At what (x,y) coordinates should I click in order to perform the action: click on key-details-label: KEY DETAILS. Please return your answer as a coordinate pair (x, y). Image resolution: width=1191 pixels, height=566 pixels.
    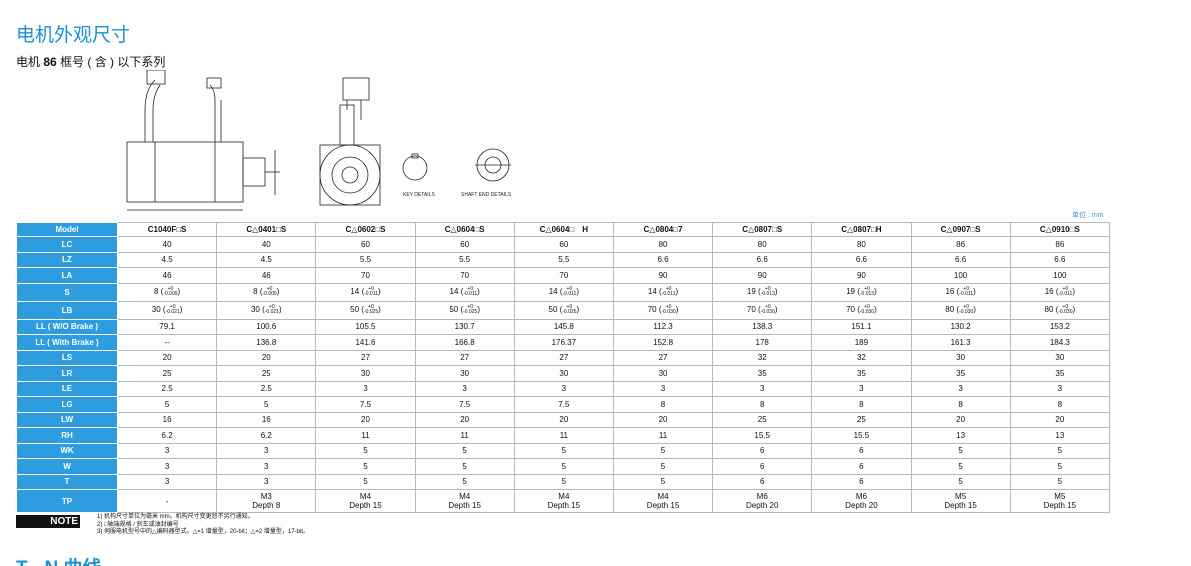
    Looking at the image, I should click on (419, 195).